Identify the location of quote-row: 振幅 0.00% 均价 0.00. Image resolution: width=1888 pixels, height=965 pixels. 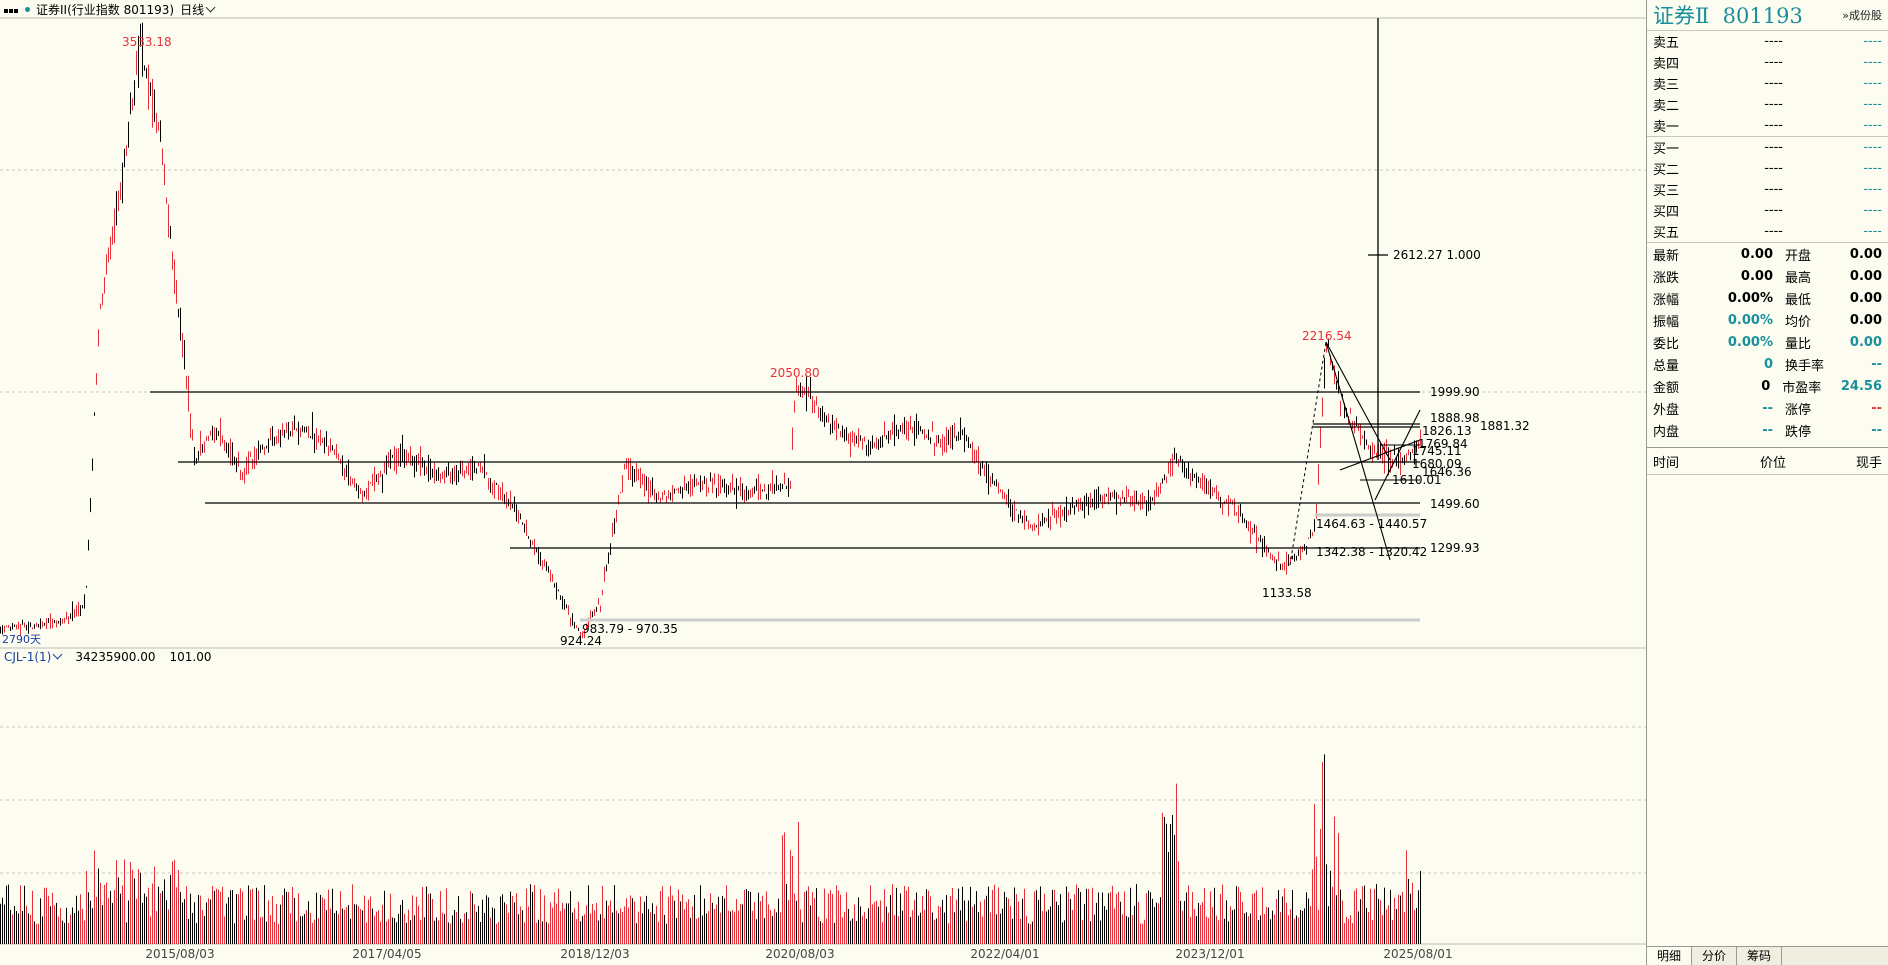
(1767, 321).